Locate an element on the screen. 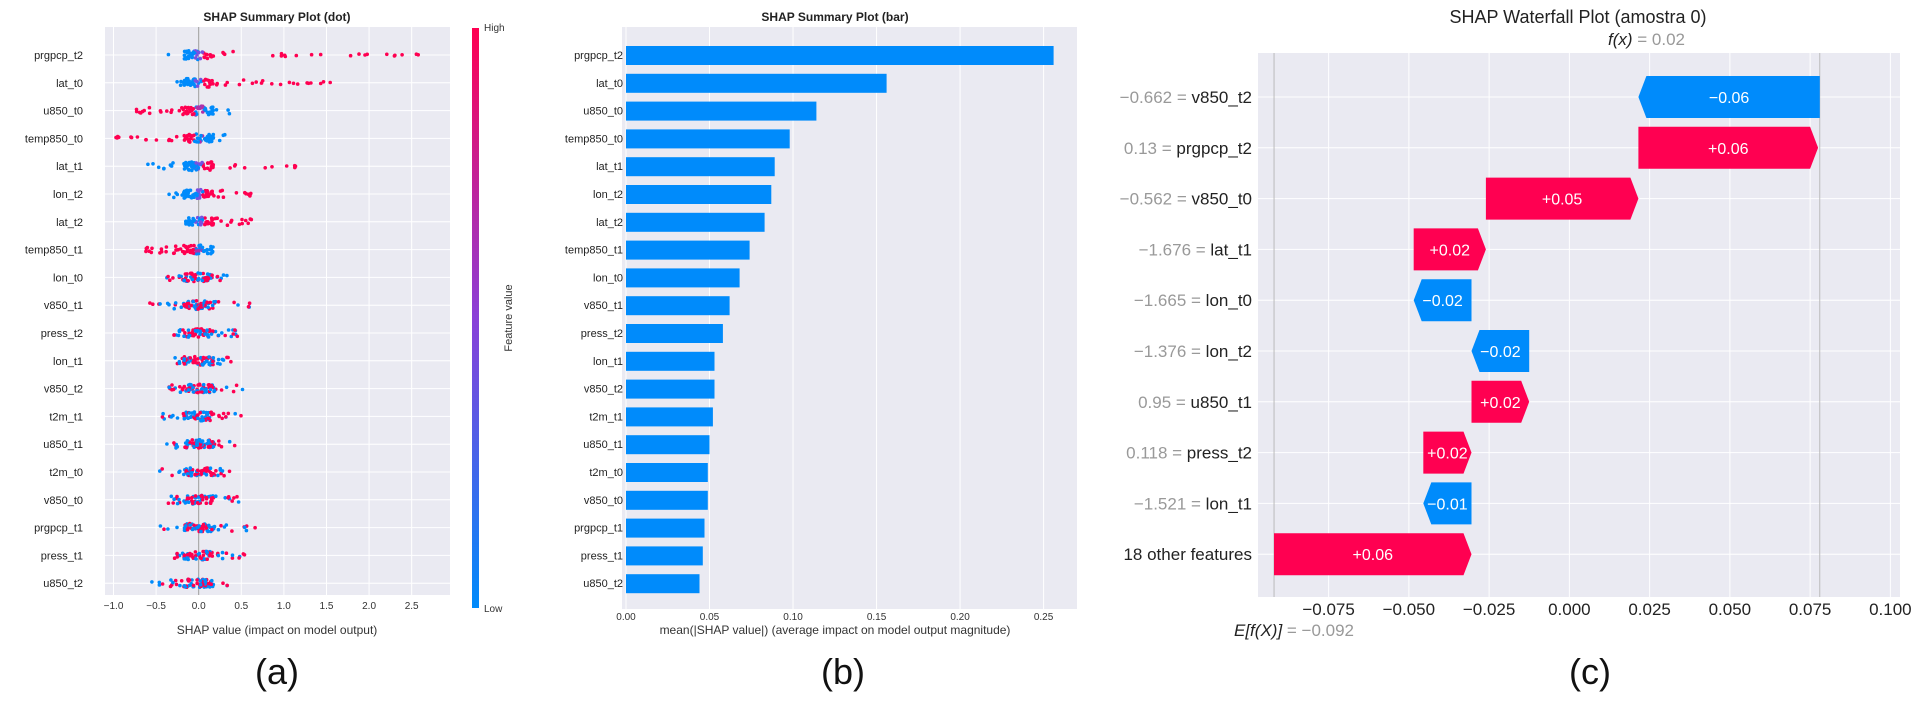 This screenshot has width=1920, height=708. chart-a-xlabel: SHAP value (impact on model output) is located at coordinates (277, 630).